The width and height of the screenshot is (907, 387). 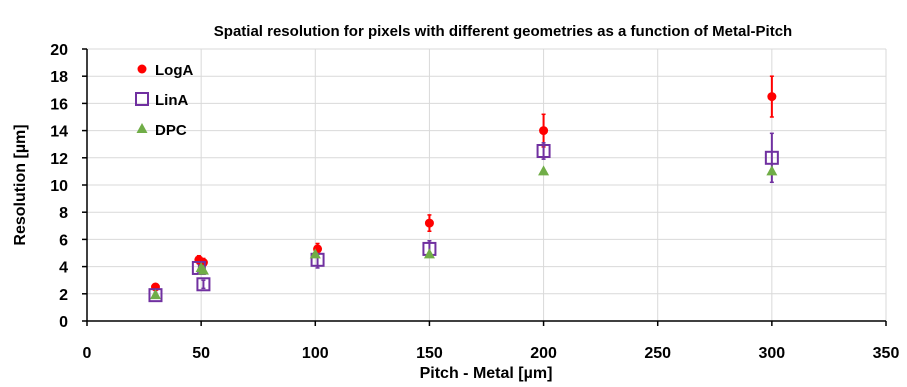 I want to click on y-tick-label-10: 20, so click(x=59, y=50).